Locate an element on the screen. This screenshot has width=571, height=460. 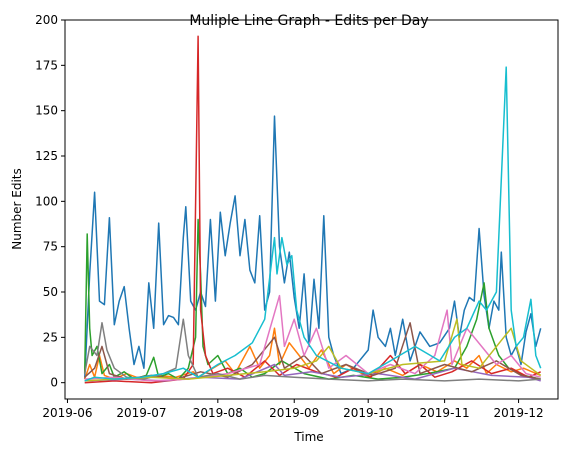
x-tick-label: 2019-07 is located at coordinates (141, 413).